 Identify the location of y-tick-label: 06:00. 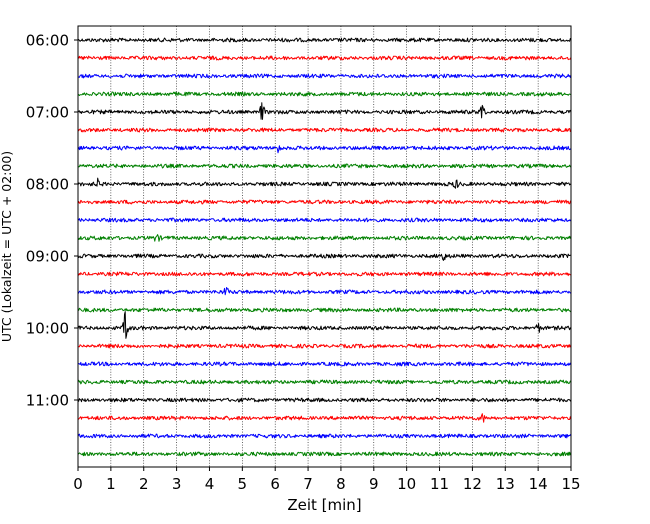
(47, 41).